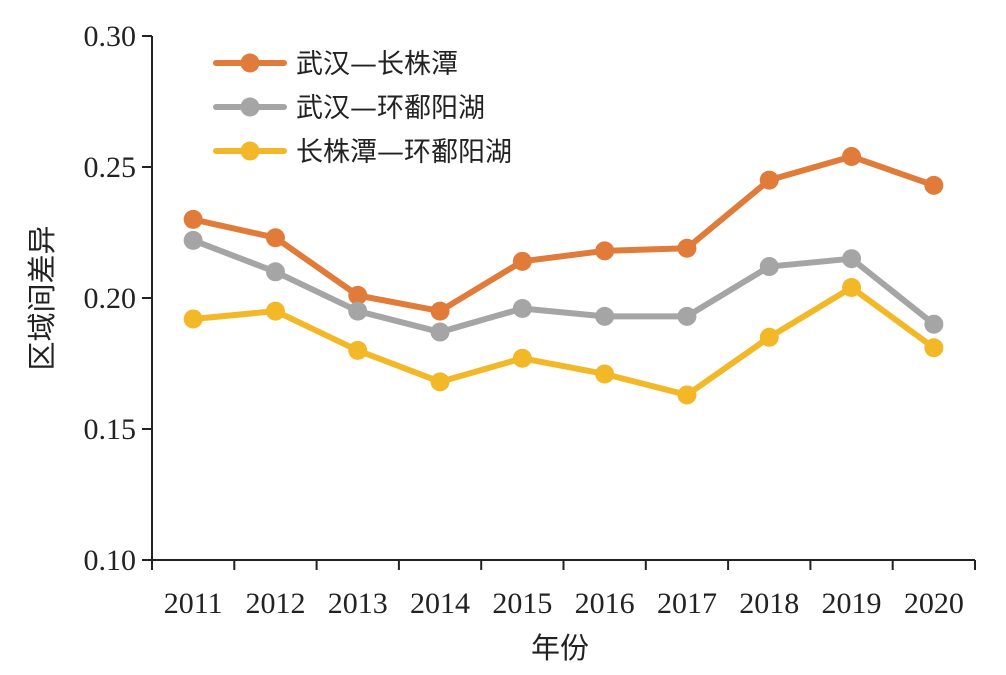  What do you see at coordinates (358, 603) in the screenshot?
I see `x-tick-label: 2013` at bounding box center [358, 603].